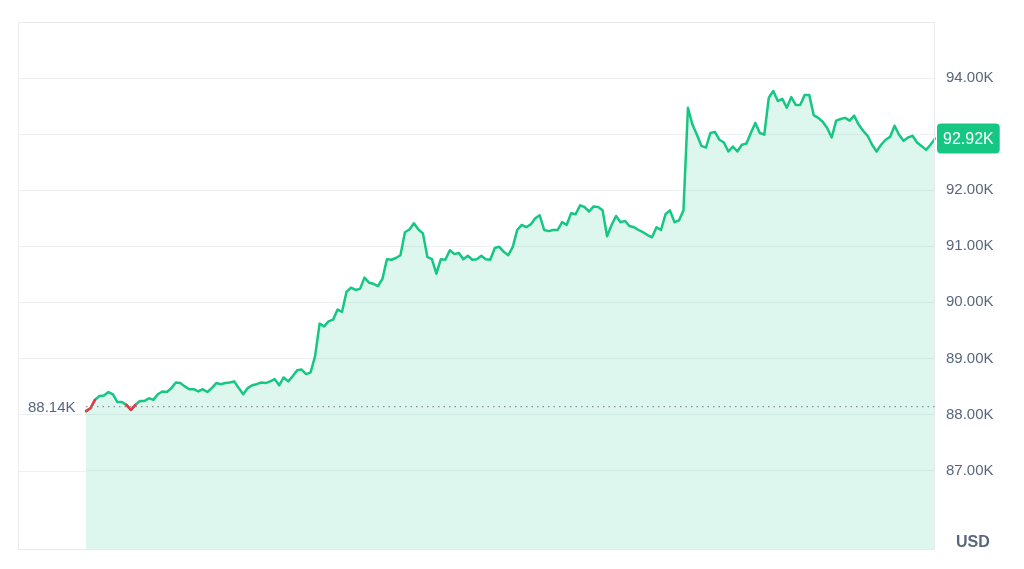 This screenshot has width=1024, height=569. What do you see at coordinates (970, 245) in the screenshot?
I see `y-tick-label: 91.00K` at bounding box center [970, 245].